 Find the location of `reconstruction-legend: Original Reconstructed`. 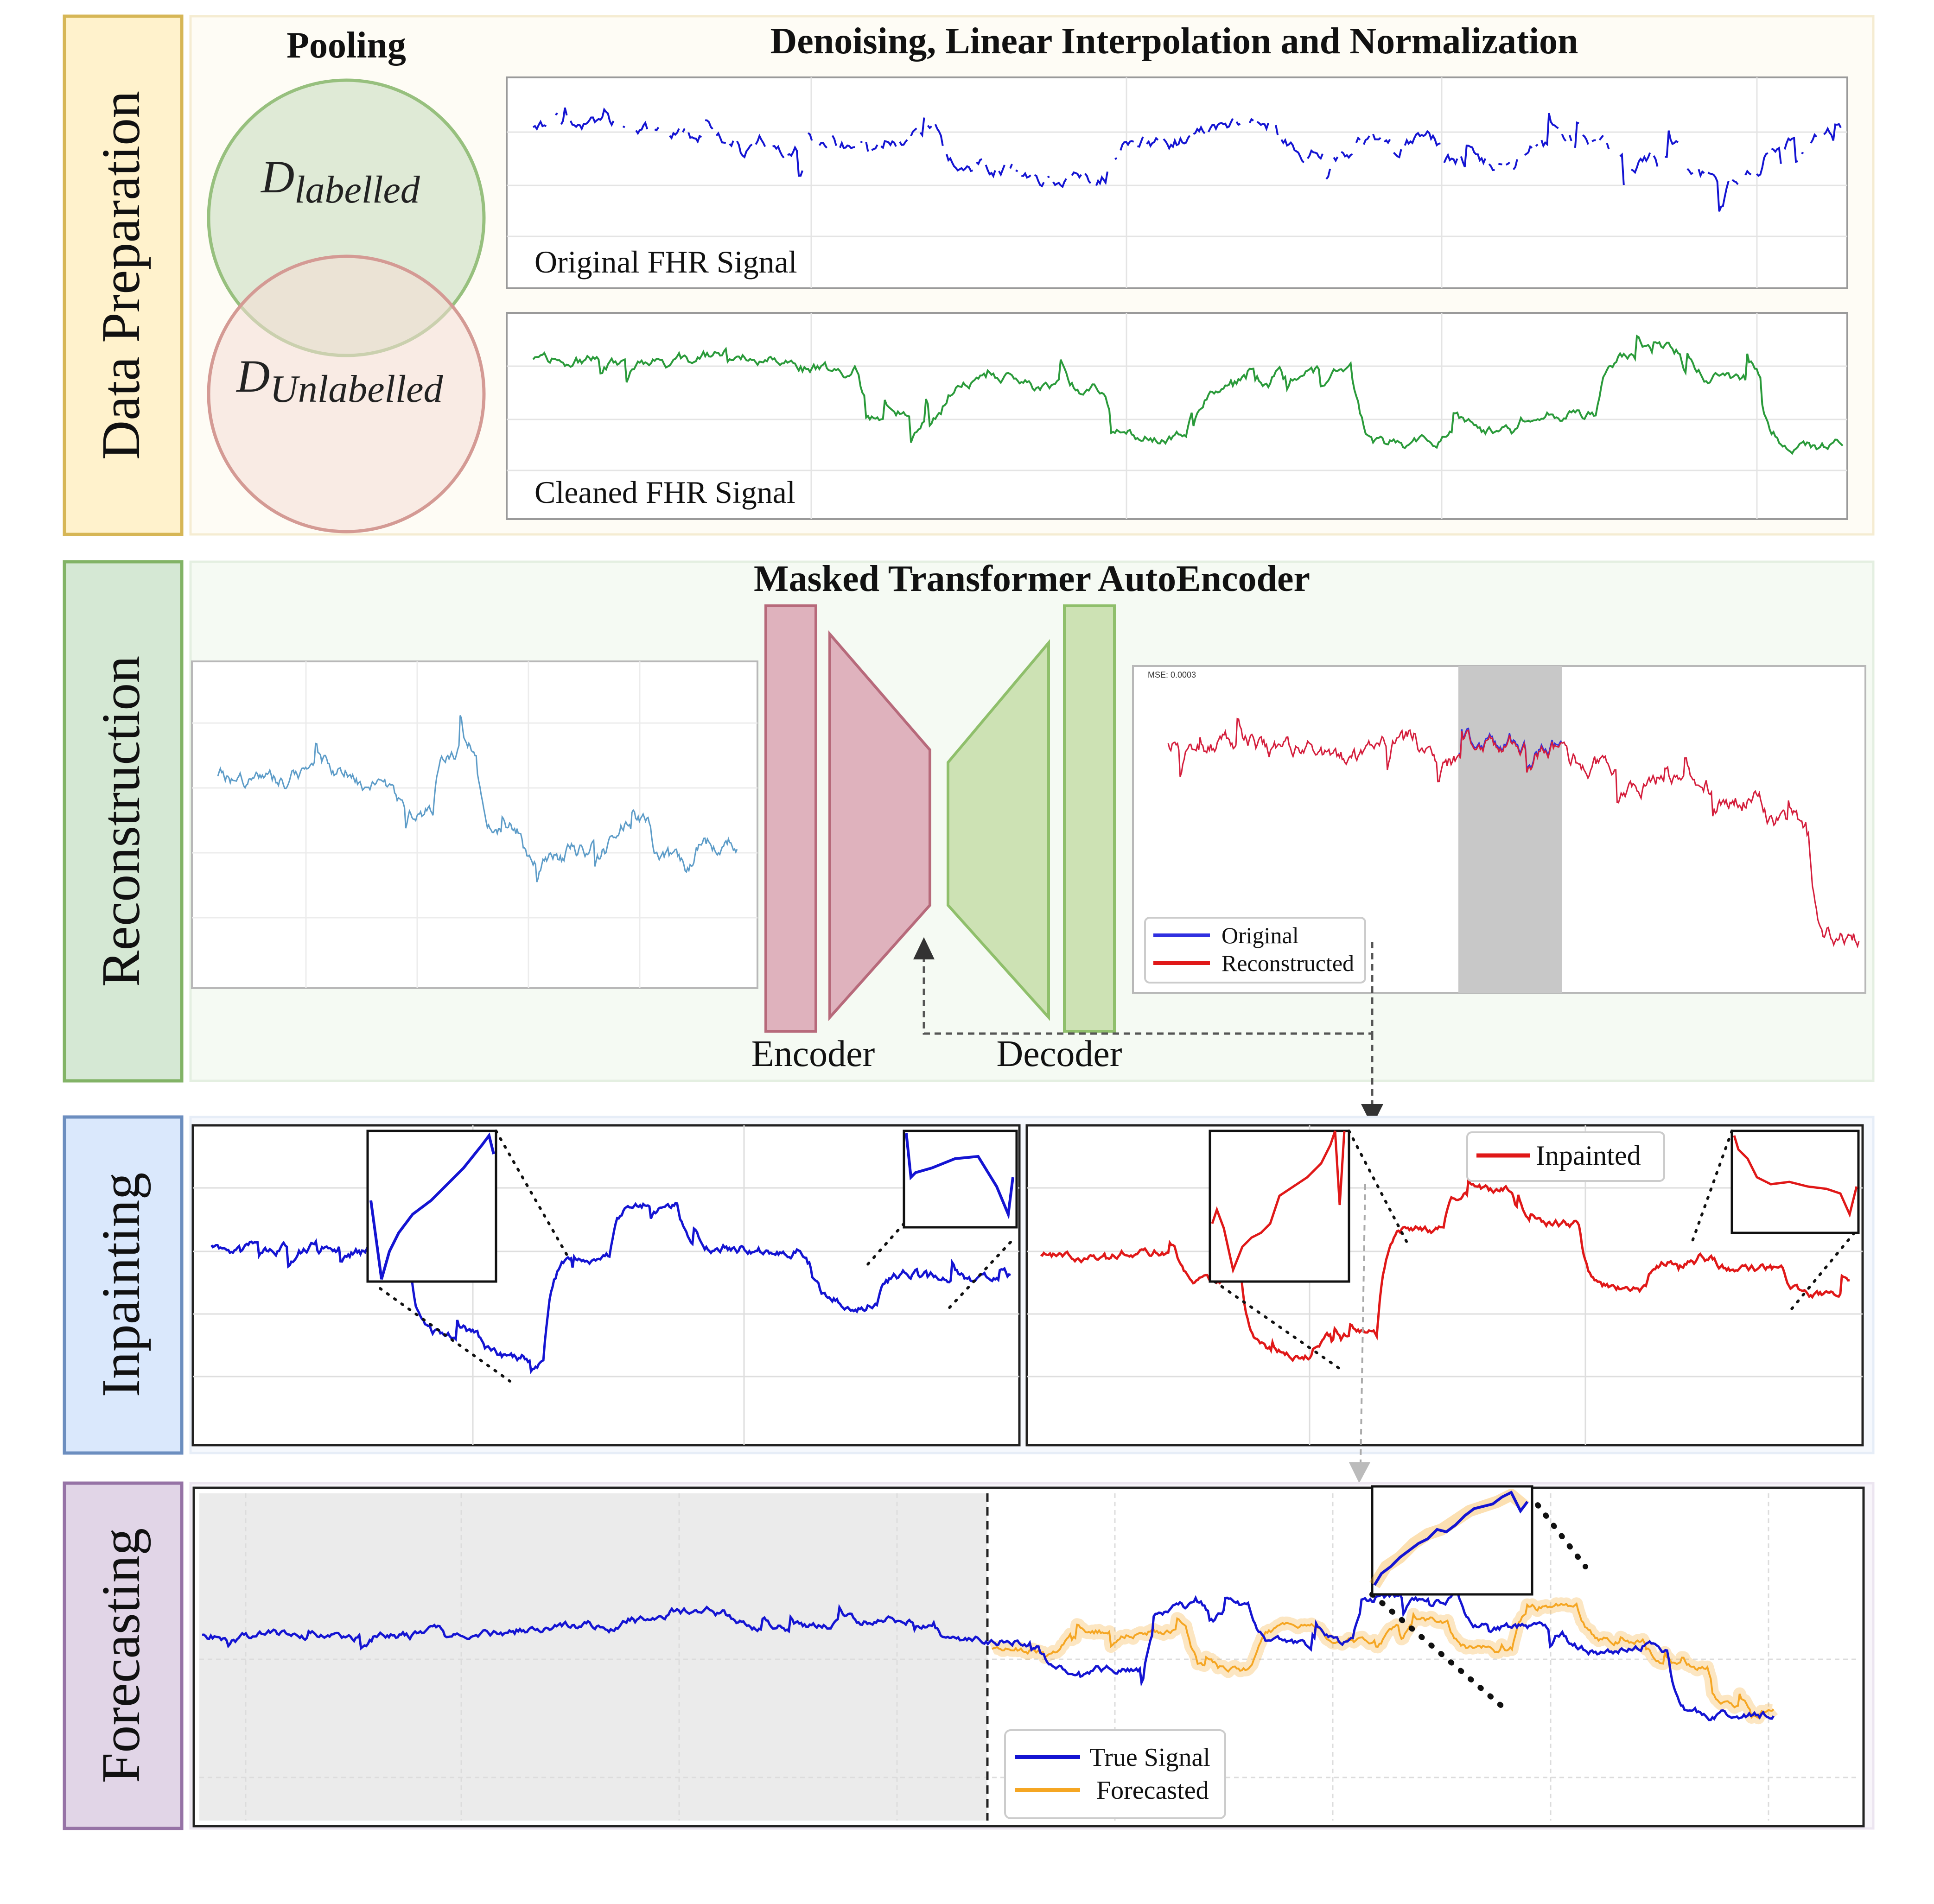

reconstruction-legend: Original Reconstructed is located at coordinates (1255, 950).